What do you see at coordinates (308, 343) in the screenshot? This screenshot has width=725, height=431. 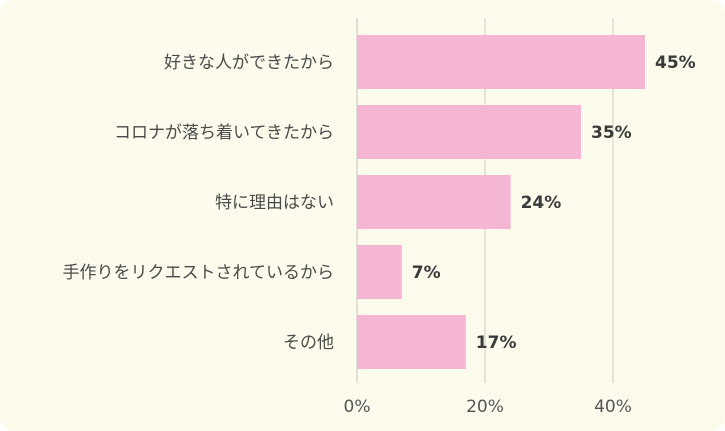 I see `category-label: その他` at bounding box center [308, 343].